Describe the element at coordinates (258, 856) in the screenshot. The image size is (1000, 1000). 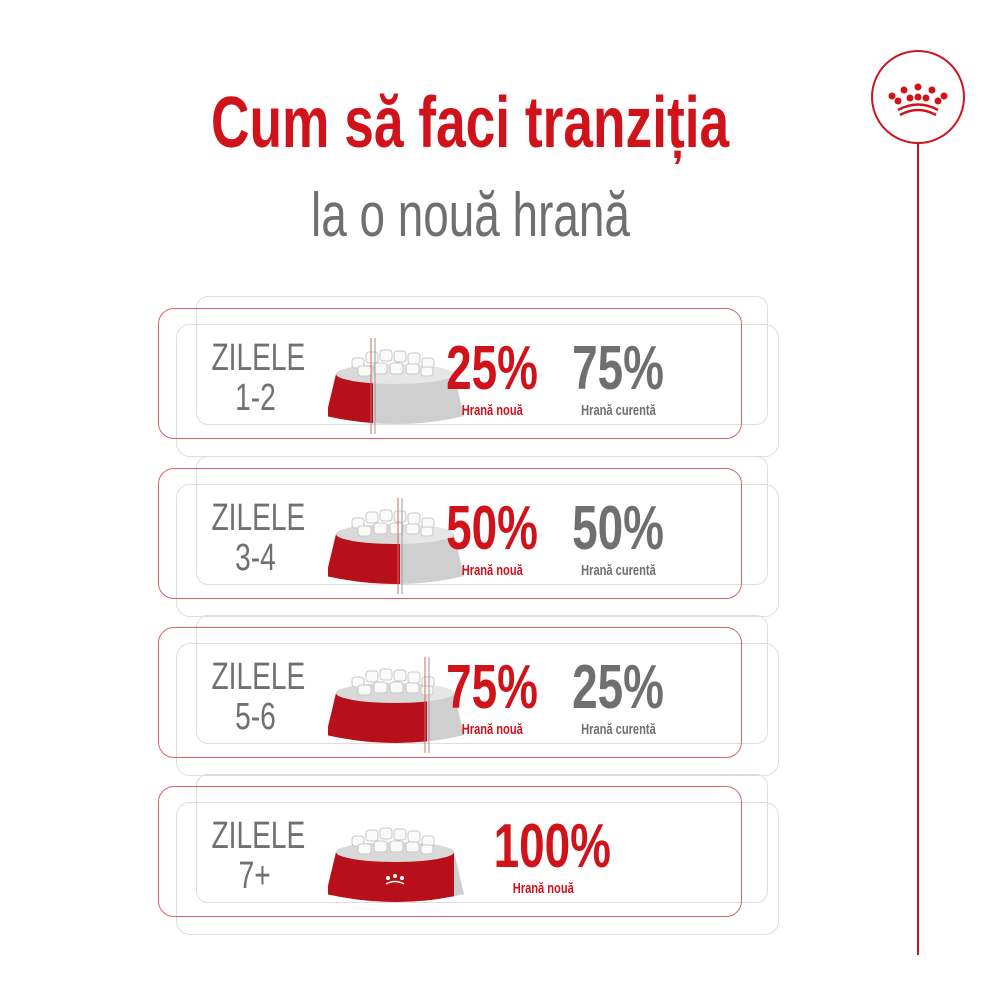
I see `day-range: ZILELE 7+` at that location.